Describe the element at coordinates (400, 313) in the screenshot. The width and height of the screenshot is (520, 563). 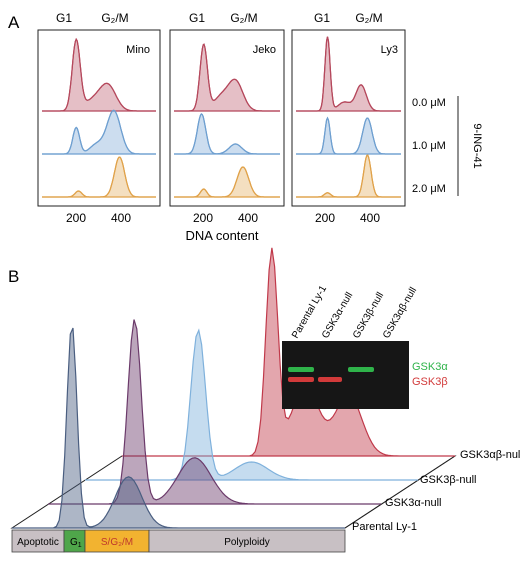
I see `lane-label: GSK3αβ-null` at that location.